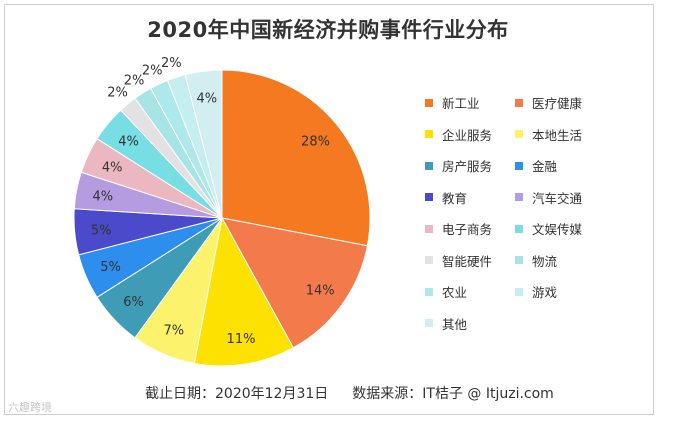 This screenshot has height=421, width=673. I want to click on legend-label: 智能硬件, so click(467, 261).